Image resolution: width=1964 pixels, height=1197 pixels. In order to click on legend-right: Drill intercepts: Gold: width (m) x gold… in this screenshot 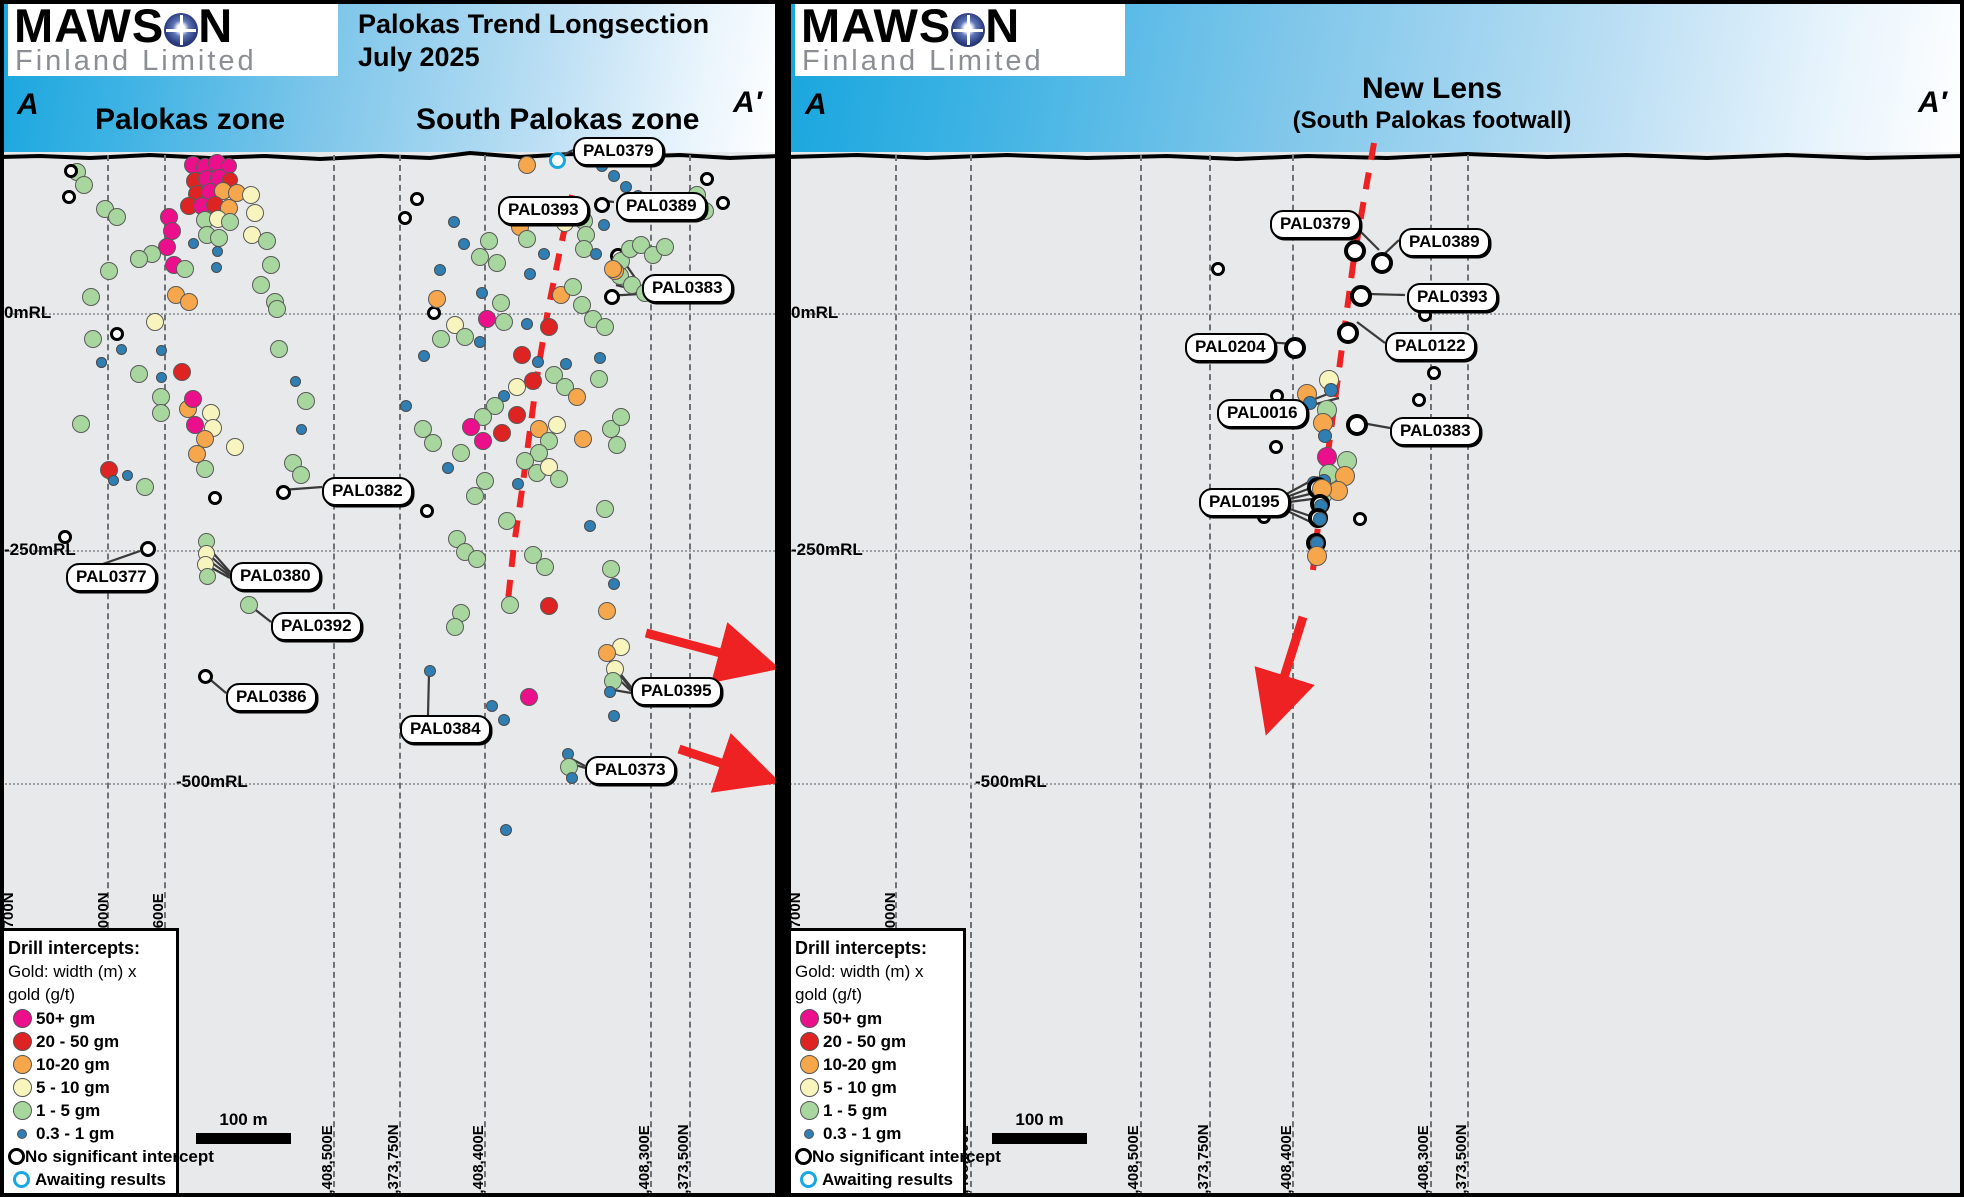, I will do `click(894, 1062)`.